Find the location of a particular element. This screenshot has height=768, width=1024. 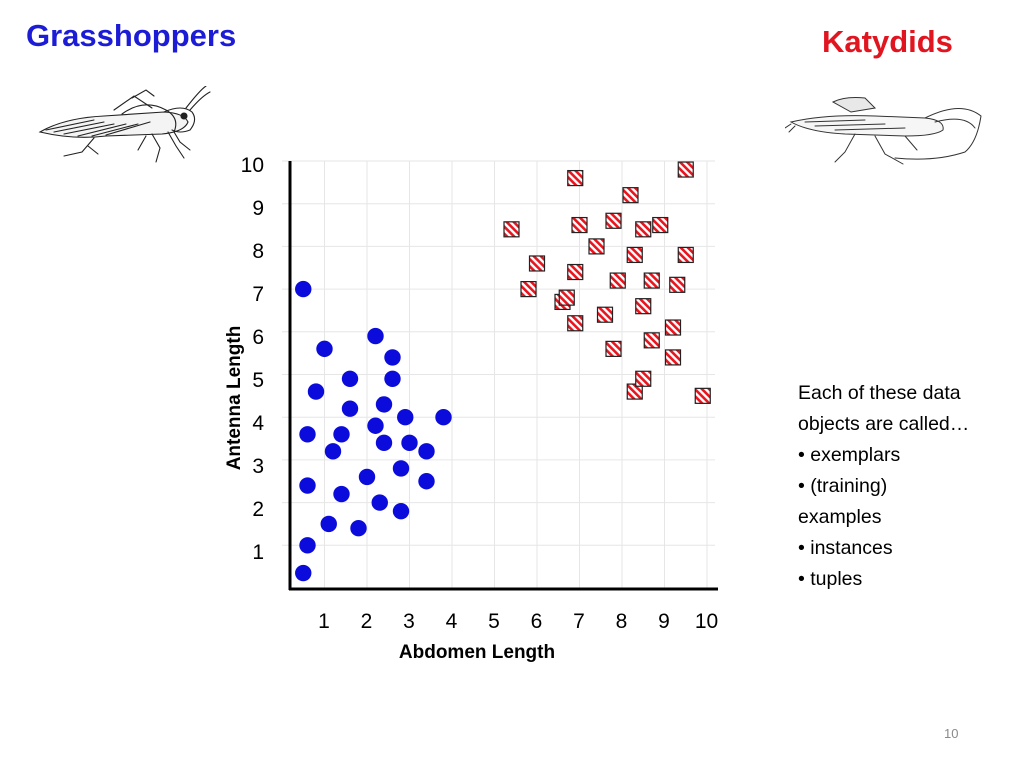

x-tick-label: 6 is located at coordinates (537, 621).